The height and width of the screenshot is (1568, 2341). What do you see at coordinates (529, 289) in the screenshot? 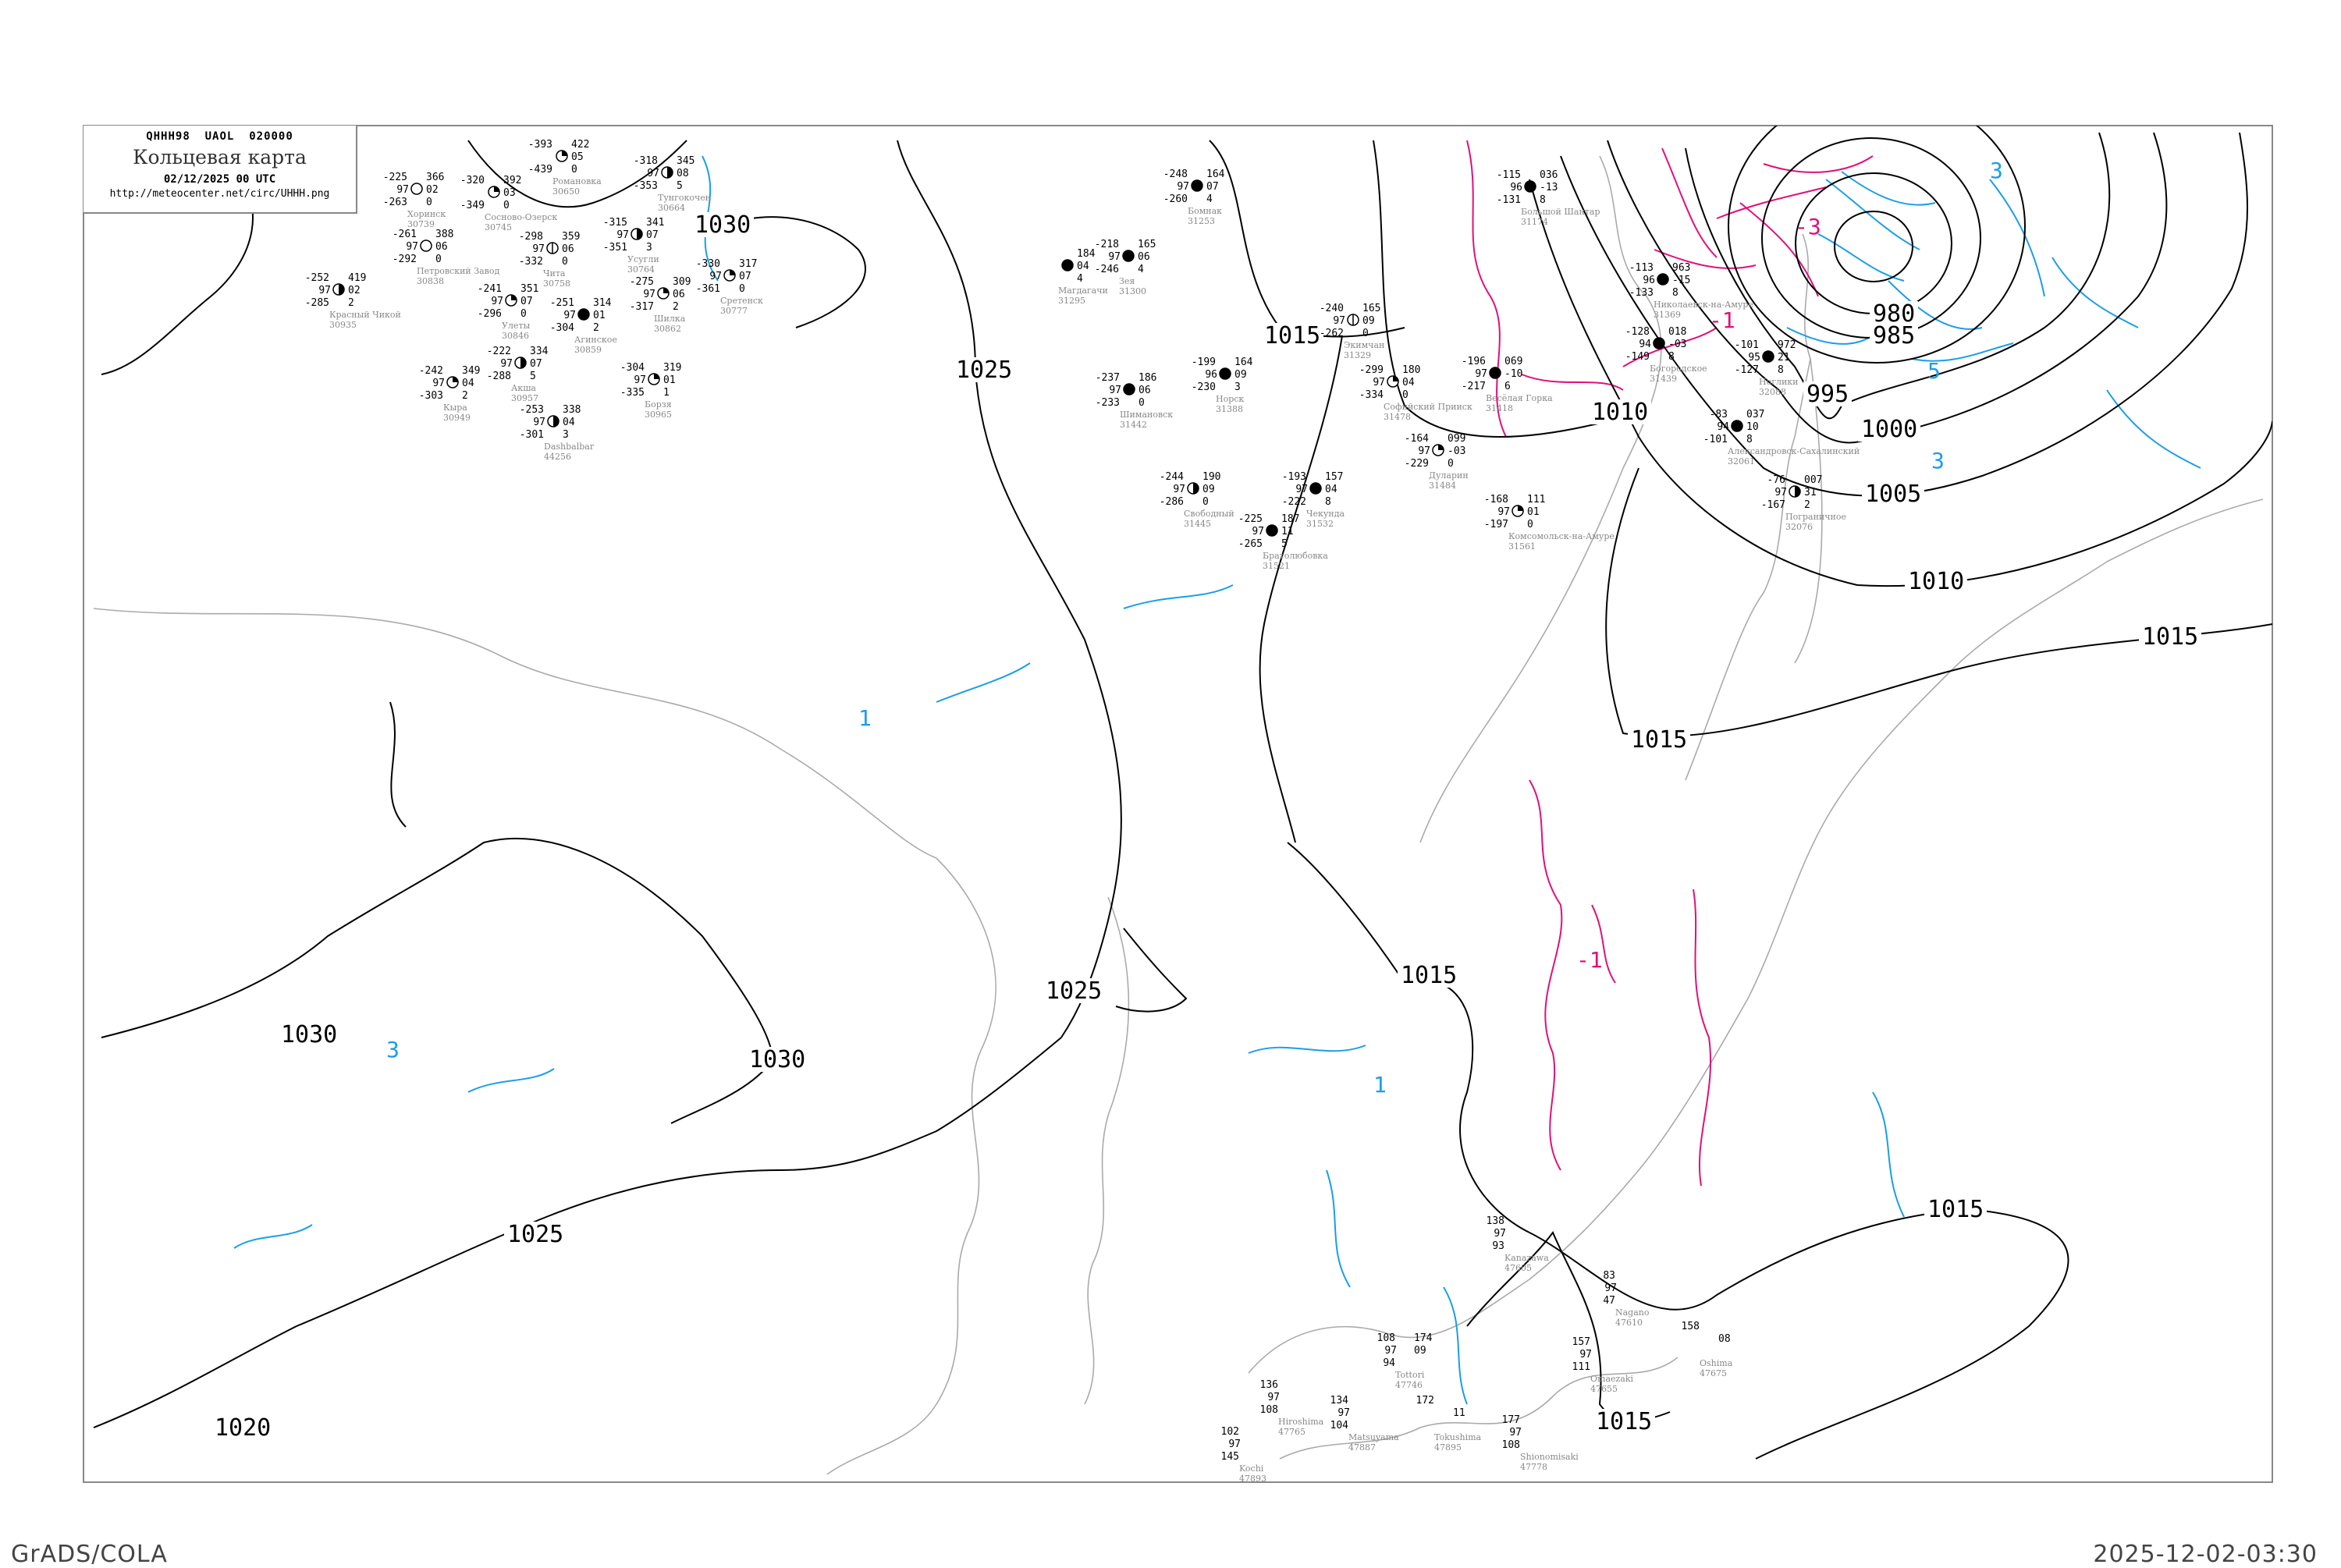
I see `pressure-value: 351` at bounding box center [529, 289].